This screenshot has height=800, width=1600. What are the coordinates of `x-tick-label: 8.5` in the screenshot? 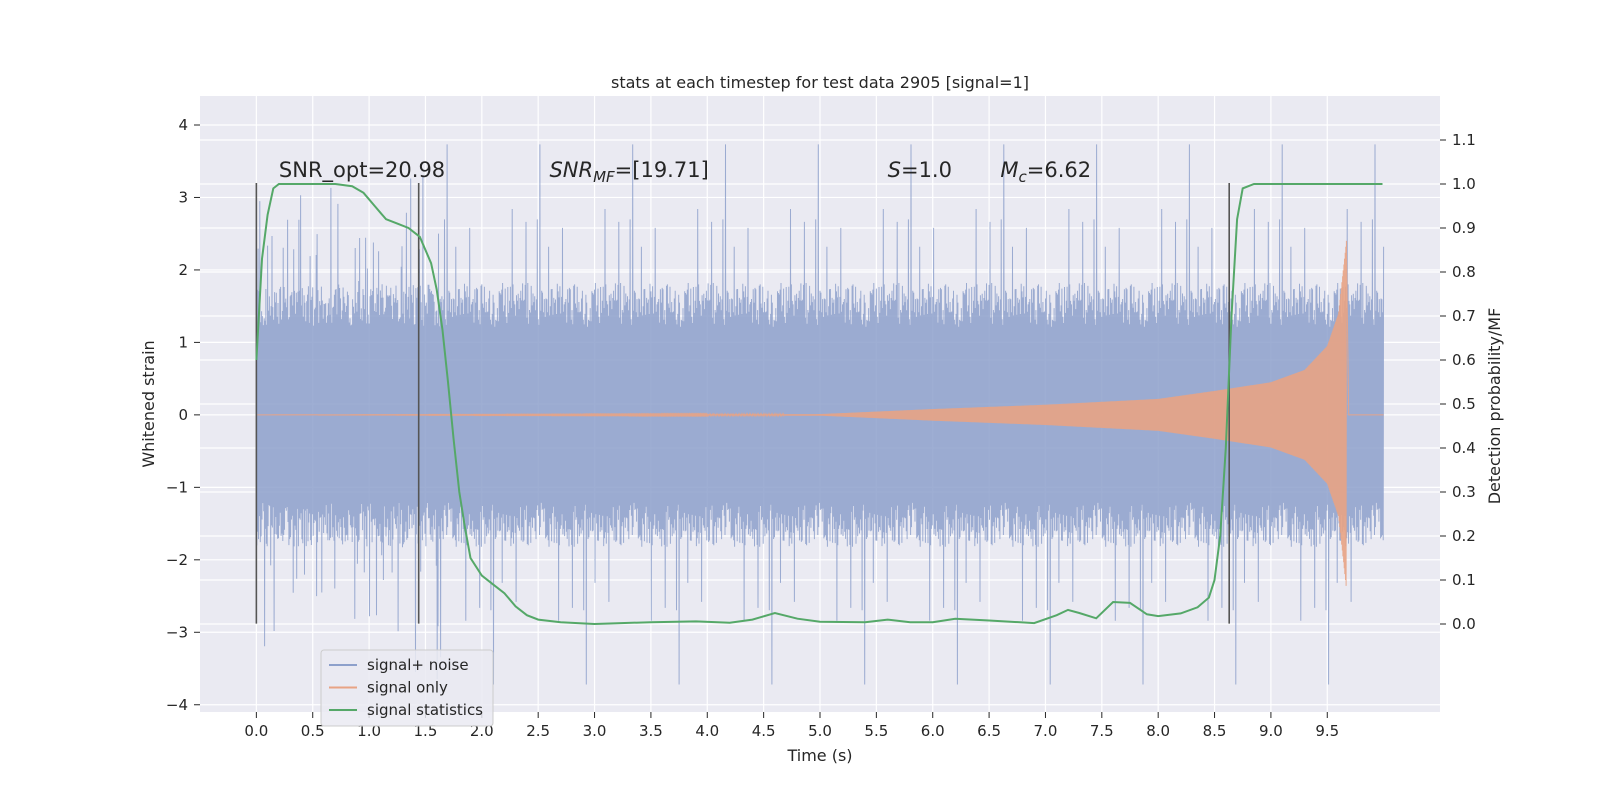 It's located at (1215, 731).